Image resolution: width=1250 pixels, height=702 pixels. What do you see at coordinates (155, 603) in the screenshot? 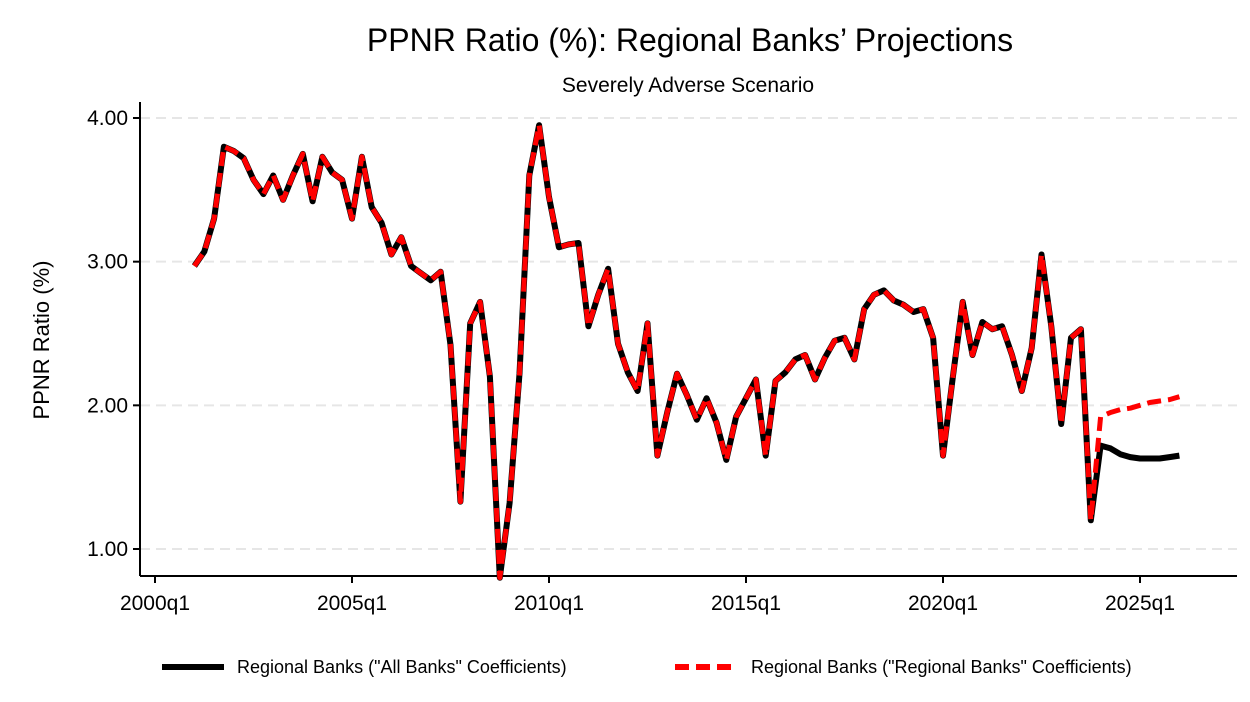
I see `x-tick-label-0: 2000q1` at bounding box center [155, 603].